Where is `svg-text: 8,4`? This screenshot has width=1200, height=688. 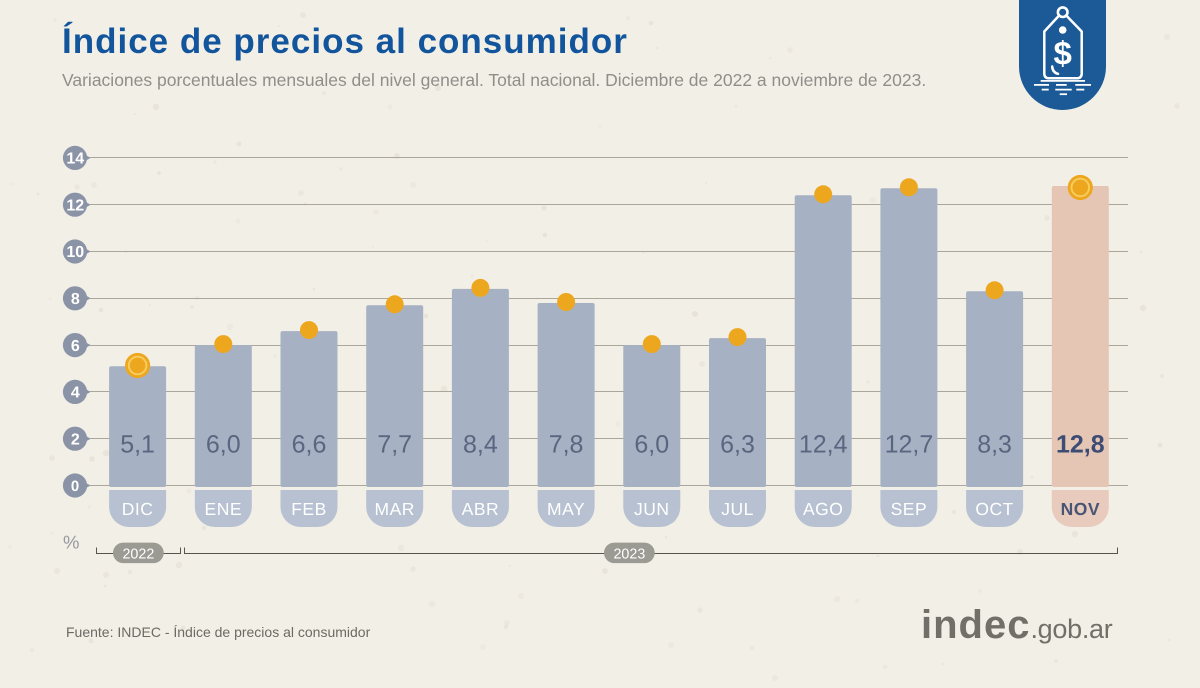 svg-text: 8,4 is located at coordinates (480, 445).